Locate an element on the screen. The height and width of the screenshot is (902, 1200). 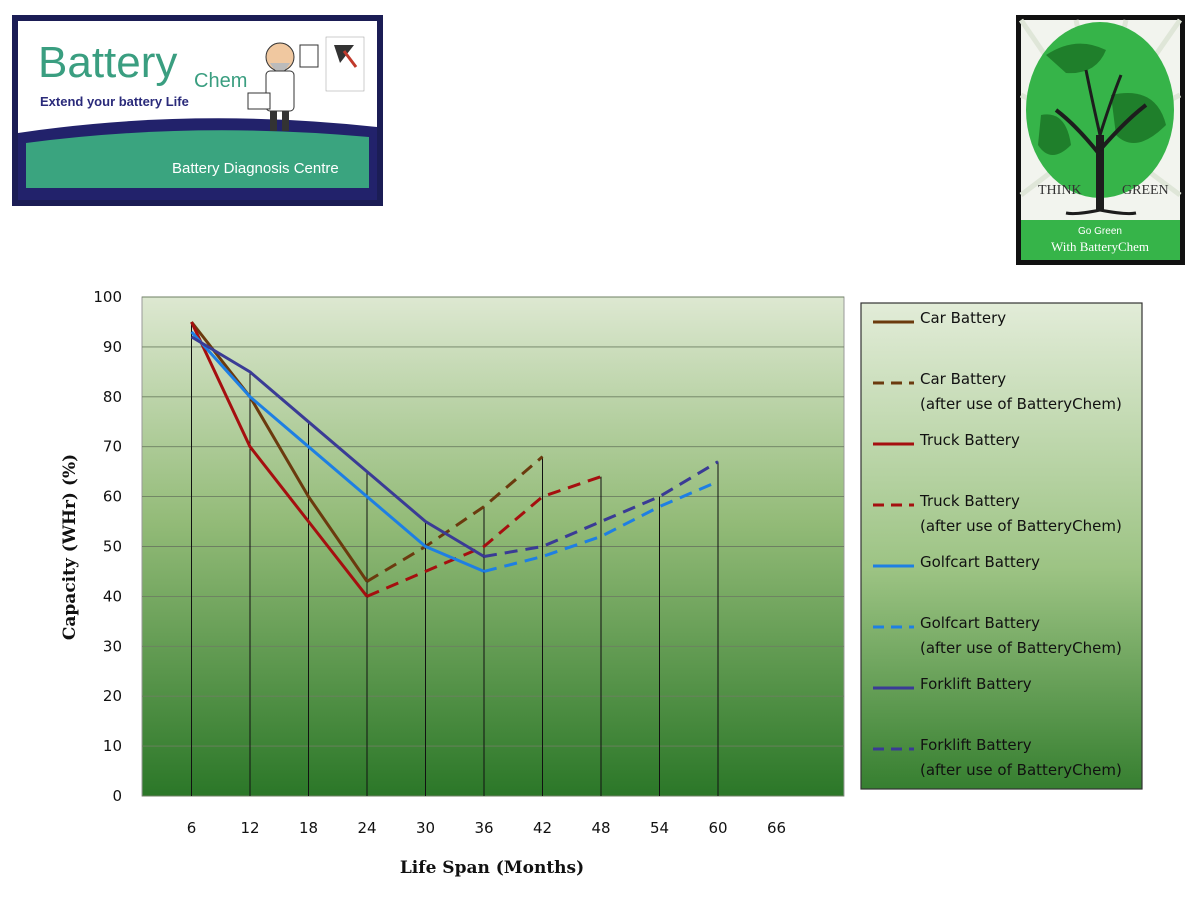
x-tick-label: 54 is located at coordinates (659, 828).